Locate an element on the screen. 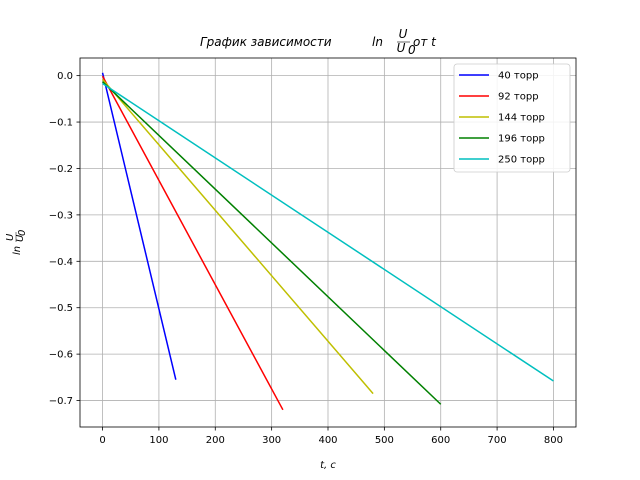  title-fraction-numerator: U is located at coordinates (403, 34).